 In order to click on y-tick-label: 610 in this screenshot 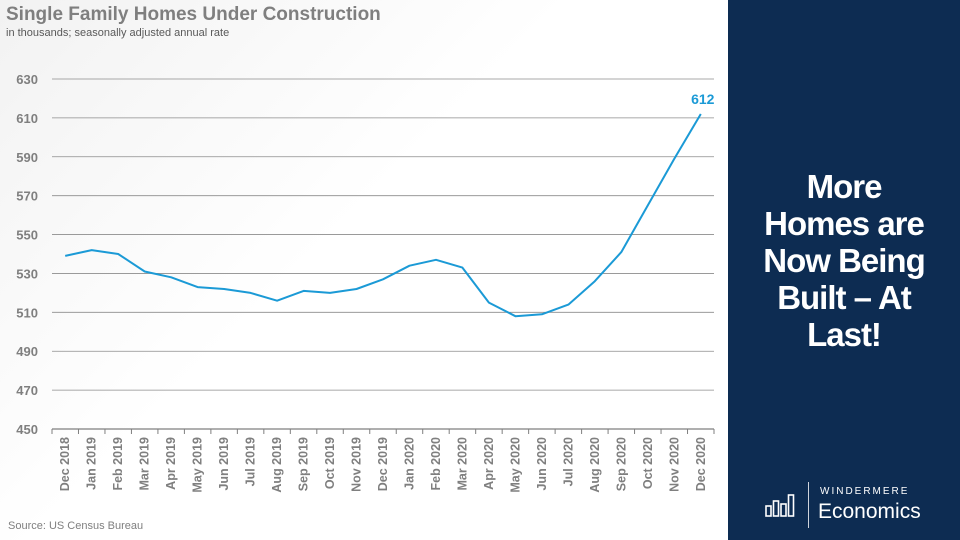, I will do `click(27, 118)`.